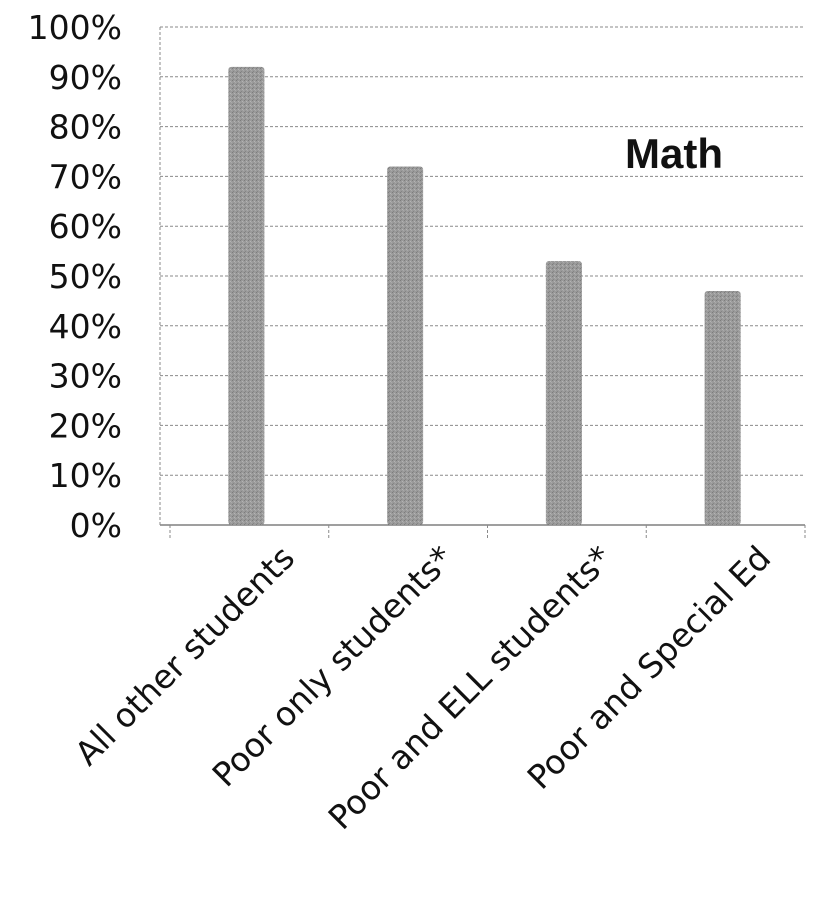 The width and height of the screenshot is (813, 910). I want to click on y-tick-label: 60%, so click(85, 226).